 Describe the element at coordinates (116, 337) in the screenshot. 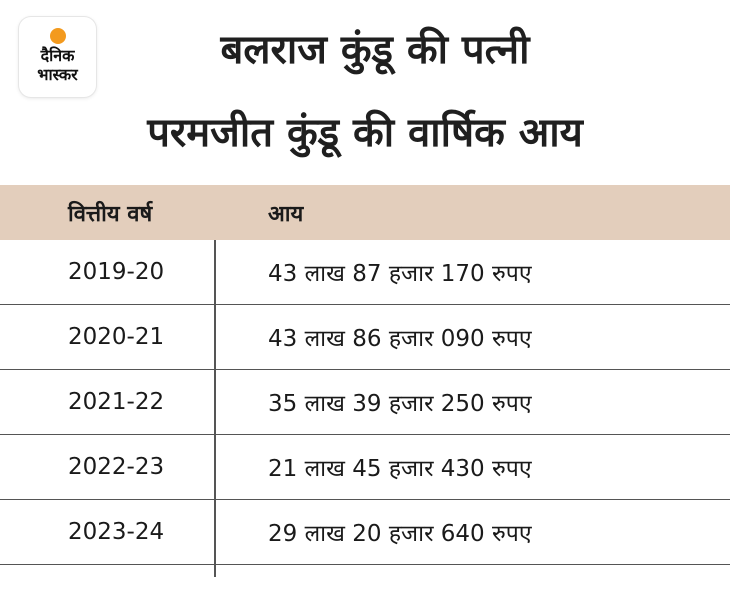

I see `year-cell: 2020-21` at that location.